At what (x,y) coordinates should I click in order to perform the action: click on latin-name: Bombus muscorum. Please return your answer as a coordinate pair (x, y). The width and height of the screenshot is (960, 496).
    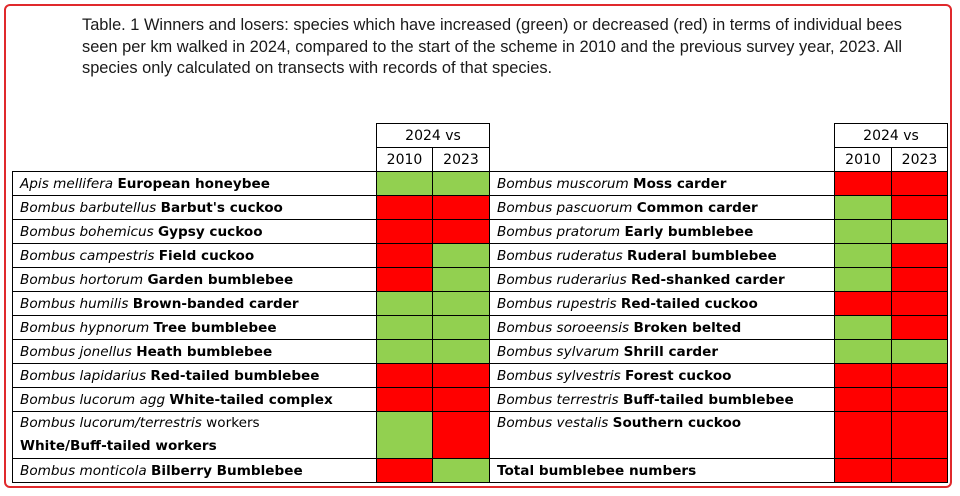
    Looking at the image, I should click on (563, 183).